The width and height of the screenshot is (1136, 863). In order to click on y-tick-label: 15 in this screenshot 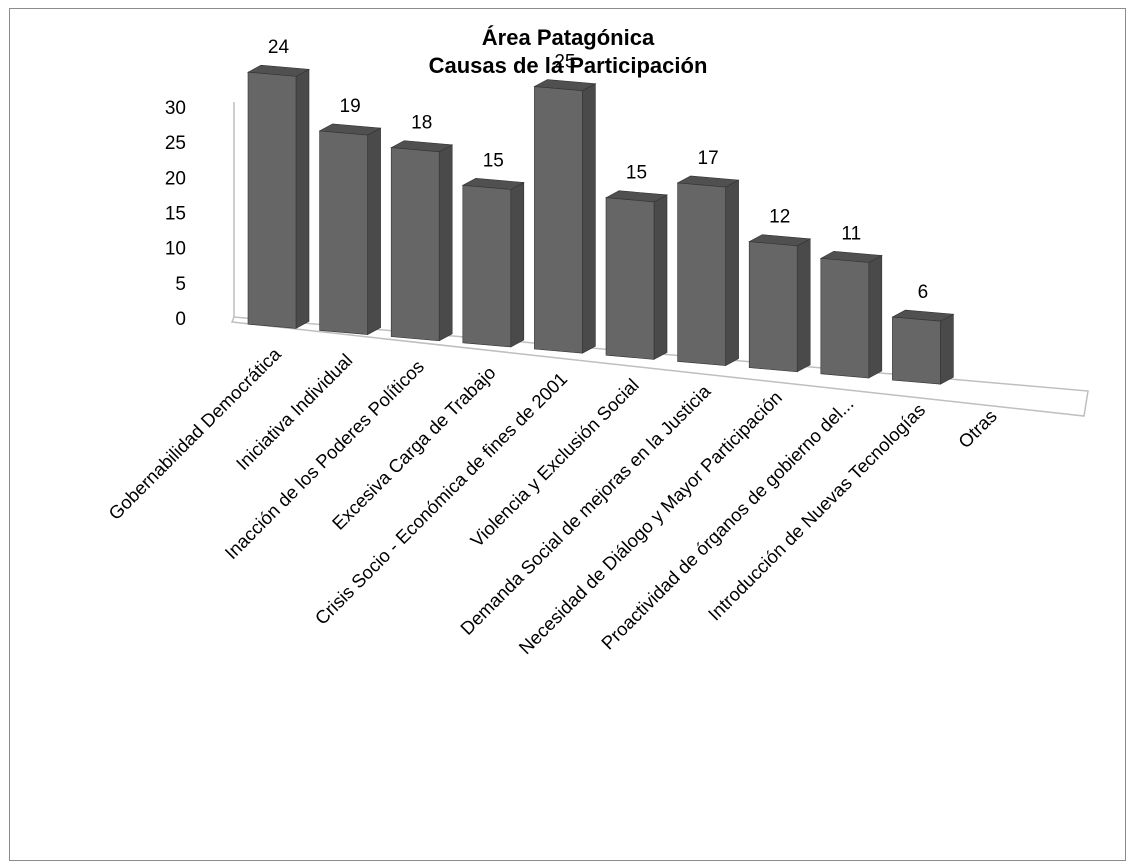, I will do `click(175, 214)`.